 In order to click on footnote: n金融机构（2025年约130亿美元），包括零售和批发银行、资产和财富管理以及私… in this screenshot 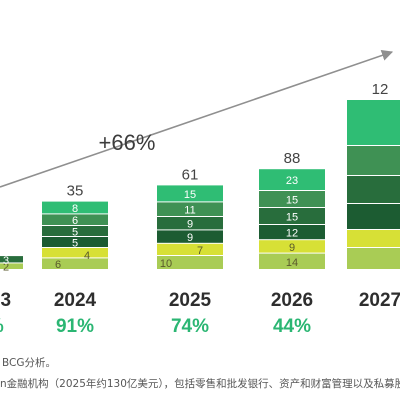, I will do `click(200, 384)`.